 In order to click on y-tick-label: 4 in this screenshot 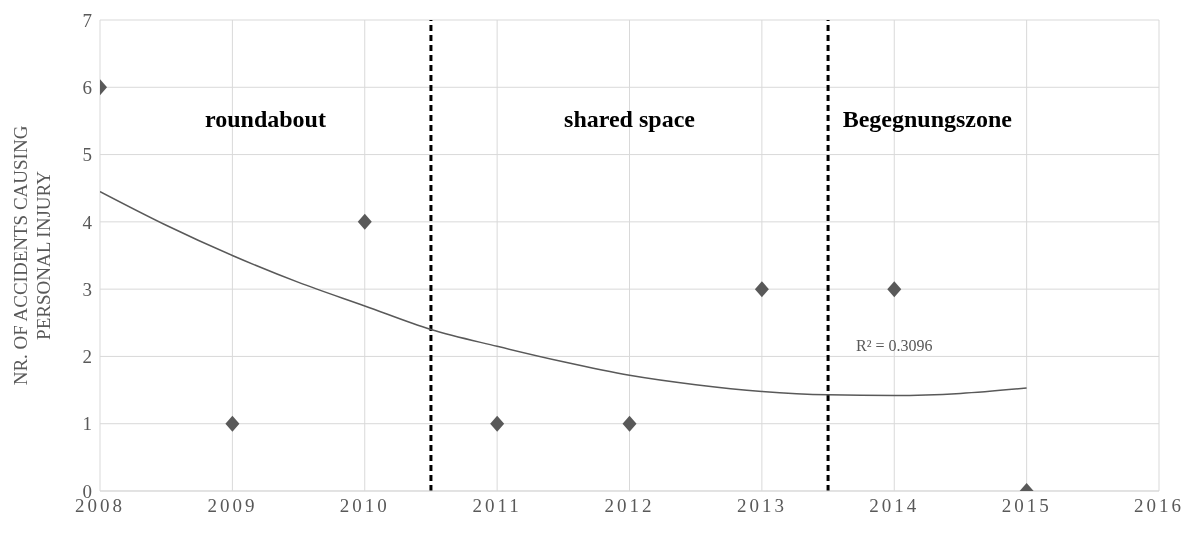, I will do `click(87, 222)`.